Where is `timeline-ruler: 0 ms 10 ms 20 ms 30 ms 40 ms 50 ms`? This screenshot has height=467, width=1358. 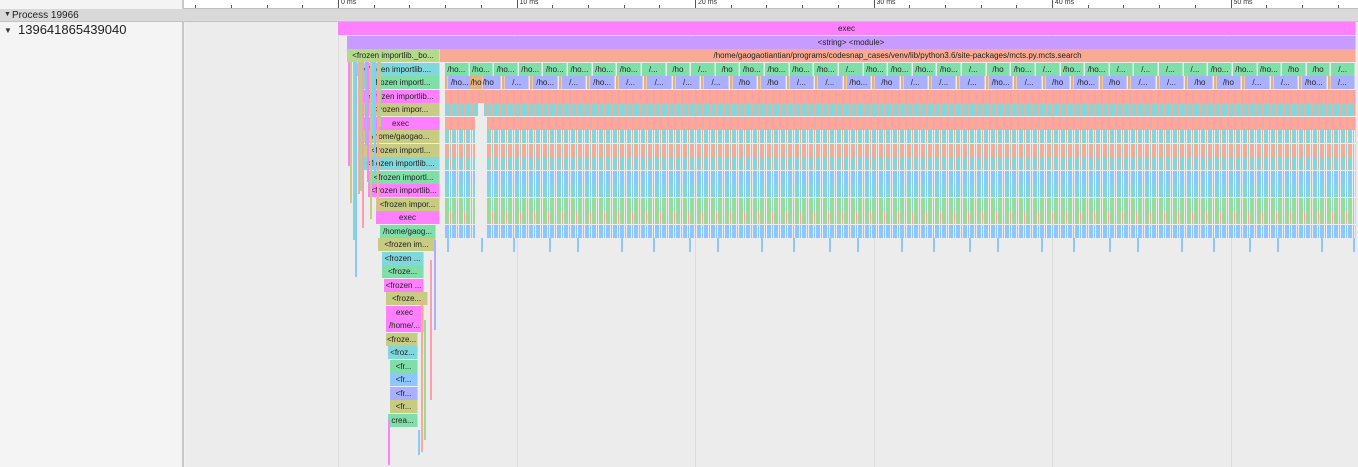 timeline-ruler: 0 ms 10 ms 20 ms 30 ms 40 ms 50 ms is located at coordinates (771, 4).